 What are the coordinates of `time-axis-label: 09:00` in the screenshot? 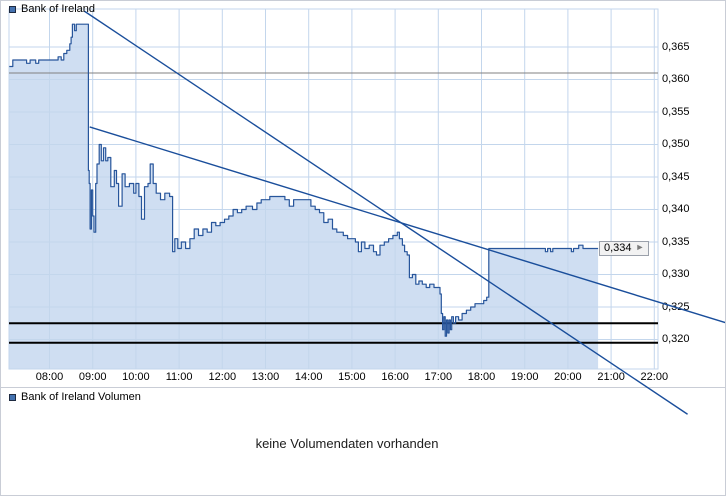 It's located at (92, 377).